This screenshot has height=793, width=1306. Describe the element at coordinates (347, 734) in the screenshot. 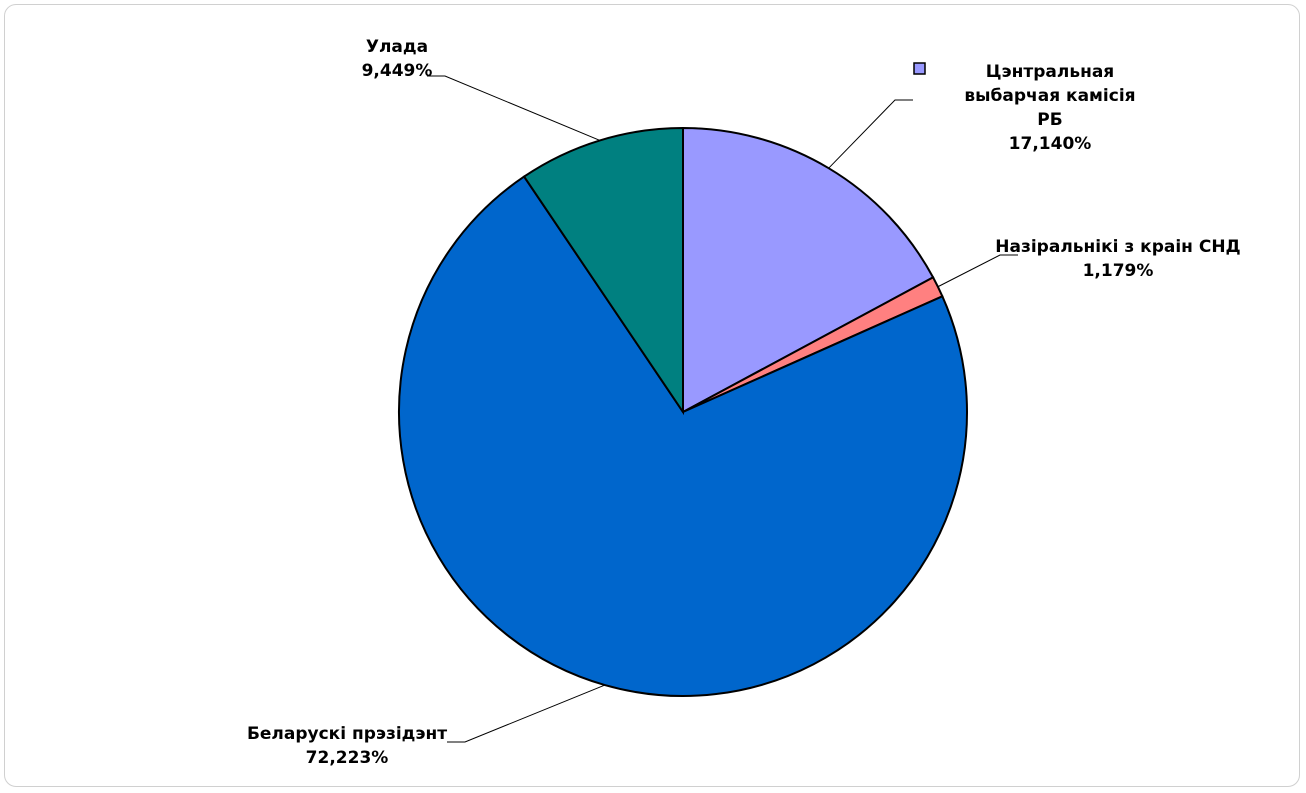

I see `slice-name: Беларускі прэзідэнт` at that location.